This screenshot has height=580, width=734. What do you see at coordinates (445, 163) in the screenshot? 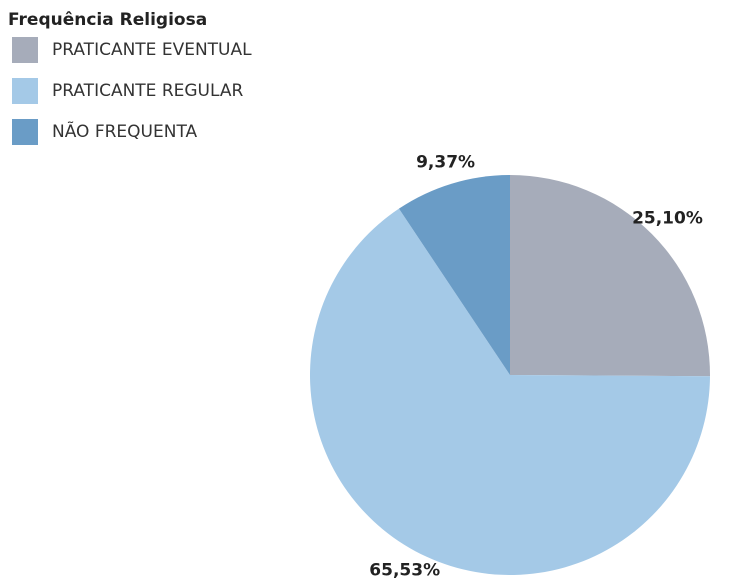
I see `value-label: 9,37%` at bounding box center [445, 163].